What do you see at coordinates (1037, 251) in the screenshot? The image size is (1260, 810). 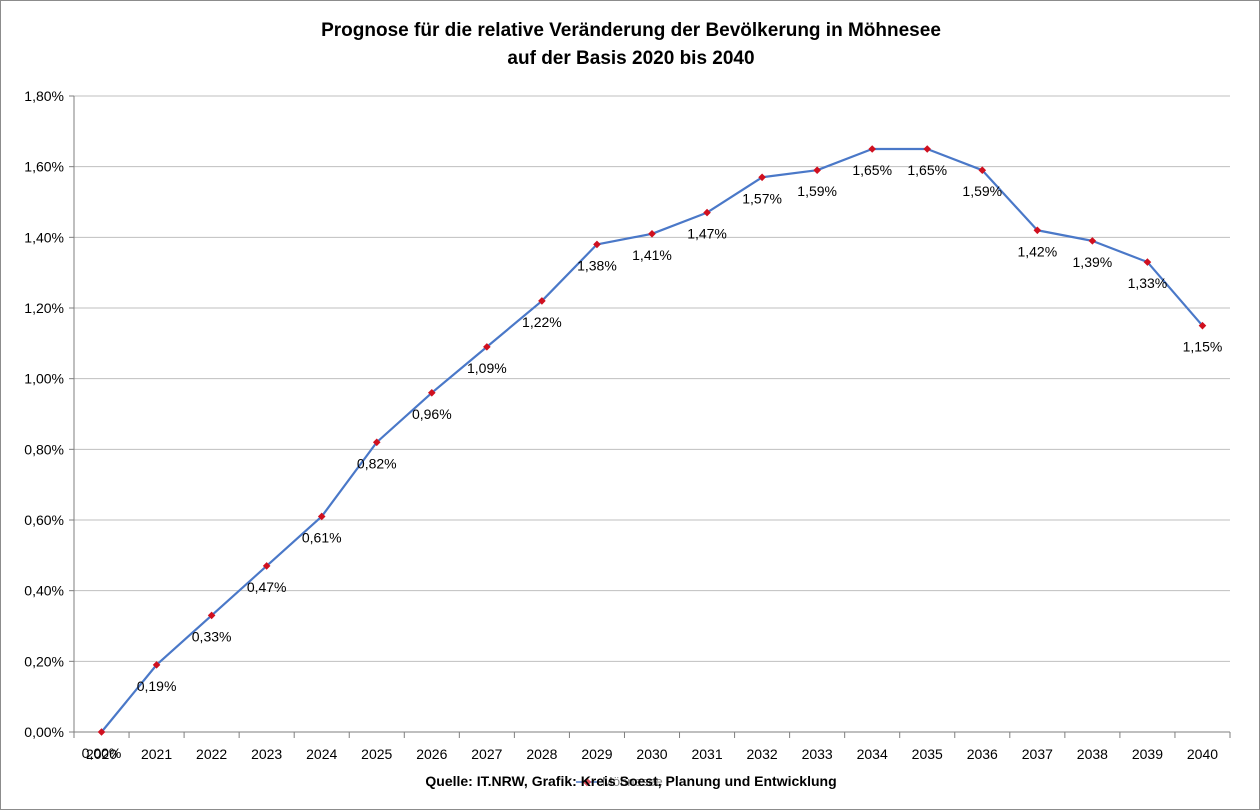 I see `data-label: 1,42%` at bounding box center [1037, 251].